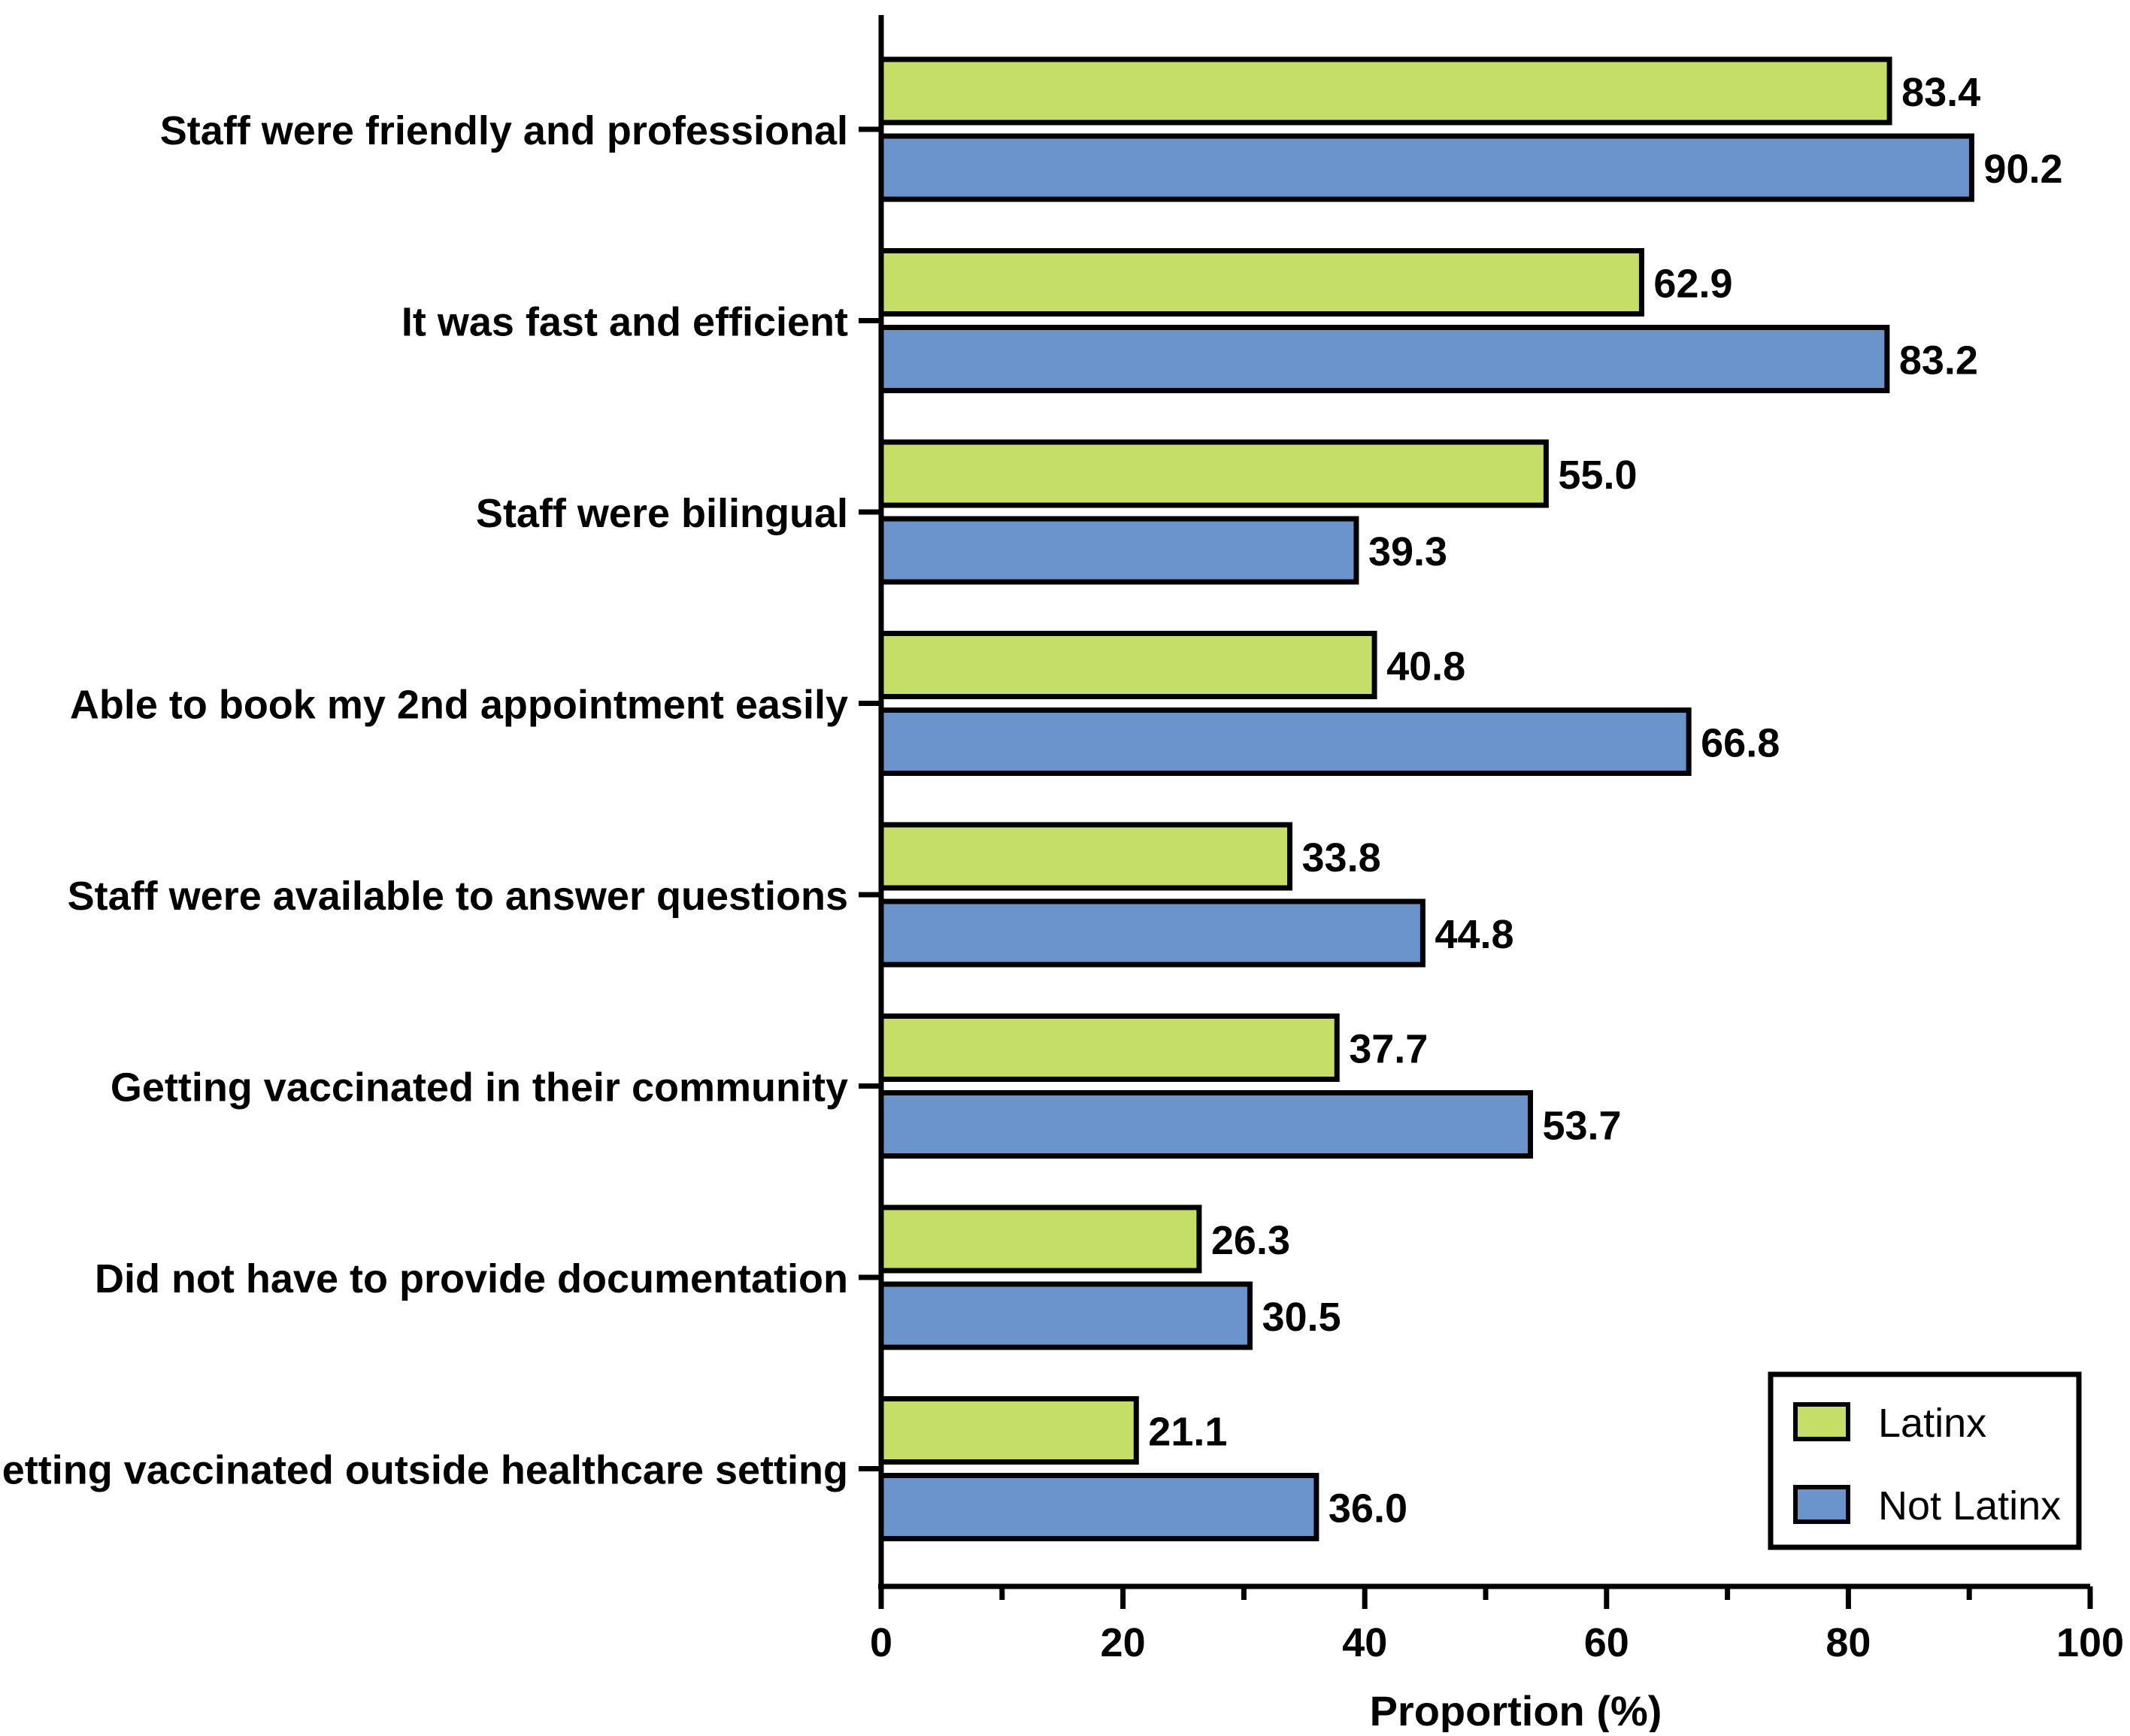  What do you see at coordinates (1597, 476) in the screenshot?
I see `data-label: 55.0` at bounding box center [1597, 476].